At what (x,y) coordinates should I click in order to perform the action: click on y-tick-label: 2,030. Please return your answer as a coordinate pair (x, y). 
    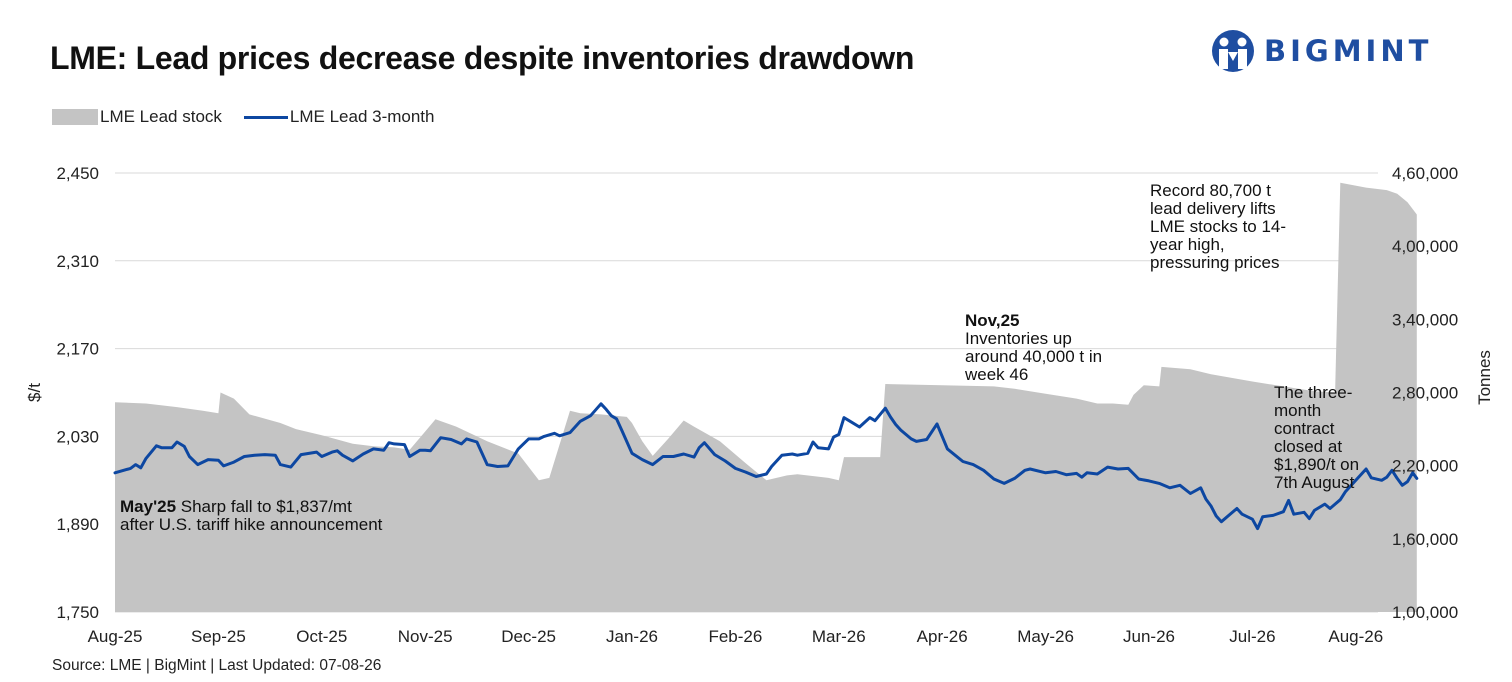
    Looking at the image, I should click on (77, 436).